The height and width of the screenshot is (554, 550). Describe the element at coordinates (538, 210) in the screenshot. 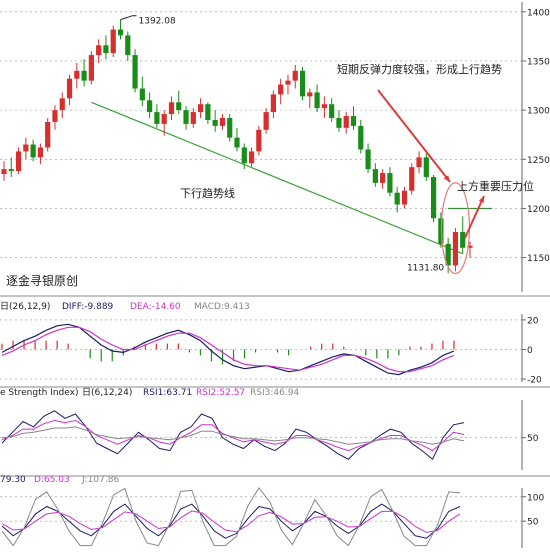

I see `price-tick-label: 1200` at that location.